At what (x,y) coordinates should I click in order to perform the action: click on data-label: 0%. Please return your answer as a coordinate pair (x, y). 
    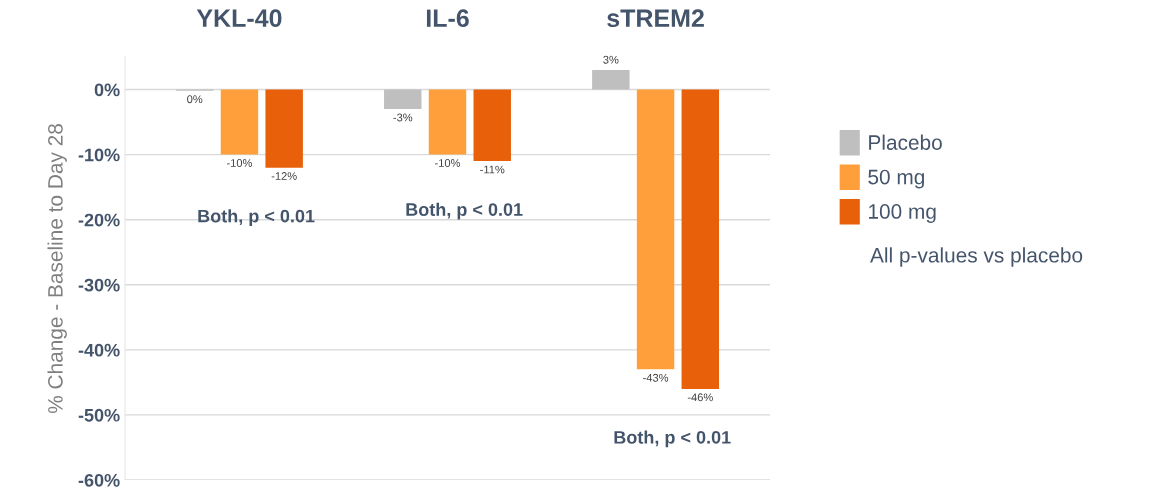
    Looking at the image, I should click on (195, 99).